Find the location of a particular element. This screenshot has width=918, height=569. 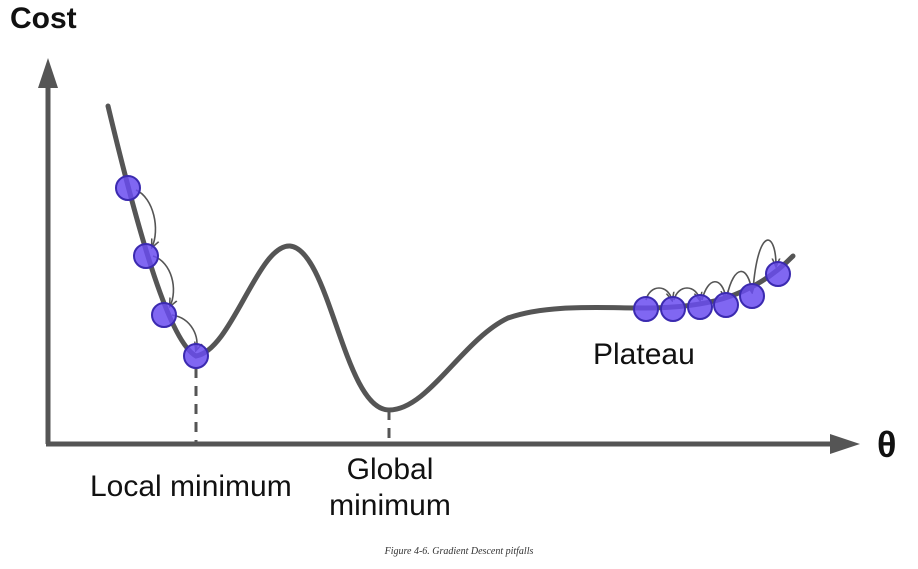

x-axis-arrowhead is located at coordinates (845, 444).